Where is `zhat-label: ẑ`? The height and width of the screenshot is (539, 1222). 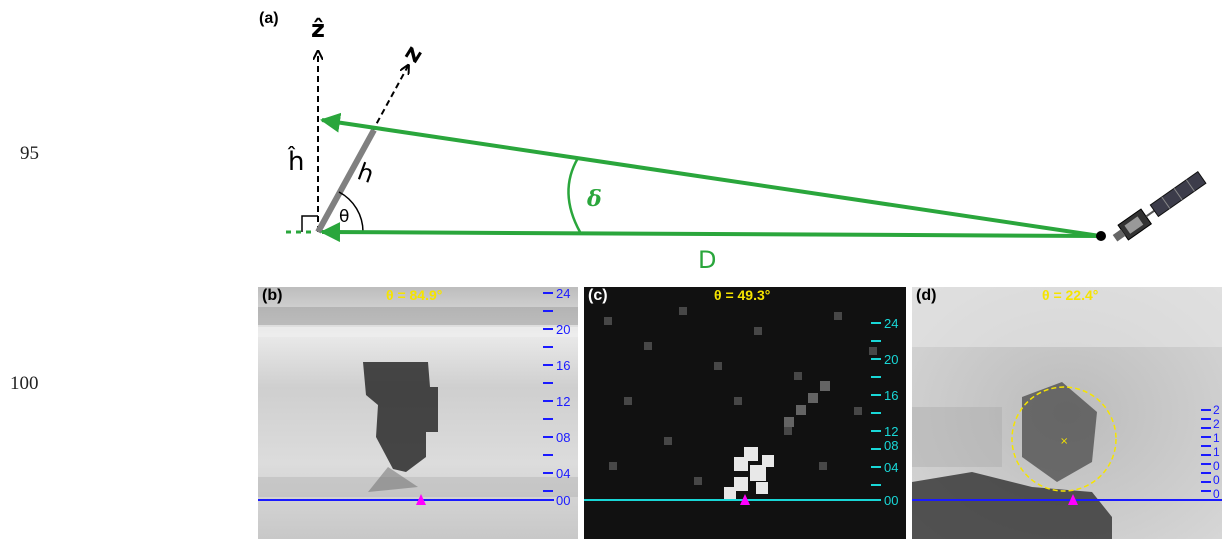 zhat-label: ẑ is located at coordinates (318, 29).